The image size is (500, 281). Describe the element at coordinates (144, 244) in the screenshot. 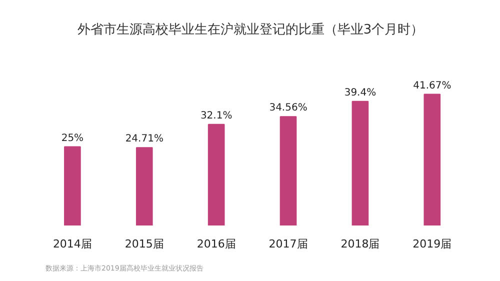

I see `x-tick-label: 2015届` at that location.